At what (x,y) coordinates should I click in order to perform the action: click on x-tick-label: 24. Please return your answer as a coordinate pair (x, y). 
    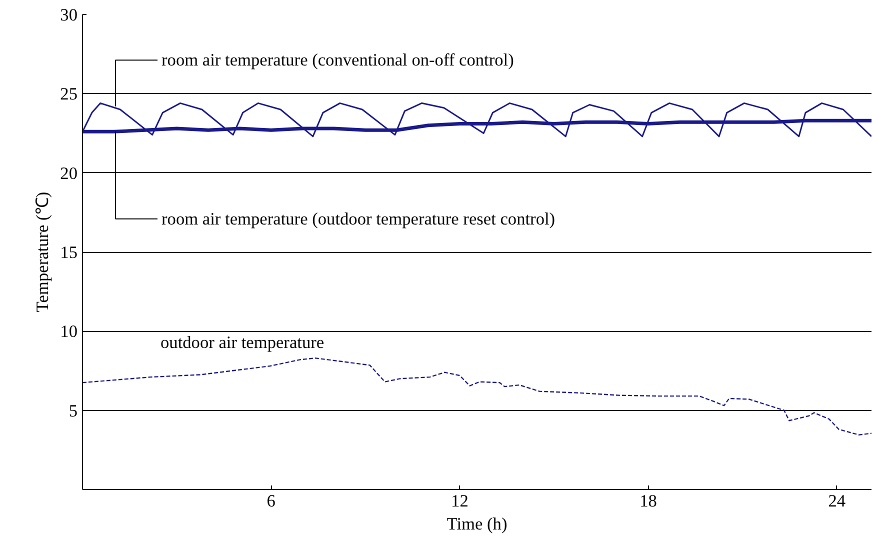
    Looking at the image, I should click on (837, 501).